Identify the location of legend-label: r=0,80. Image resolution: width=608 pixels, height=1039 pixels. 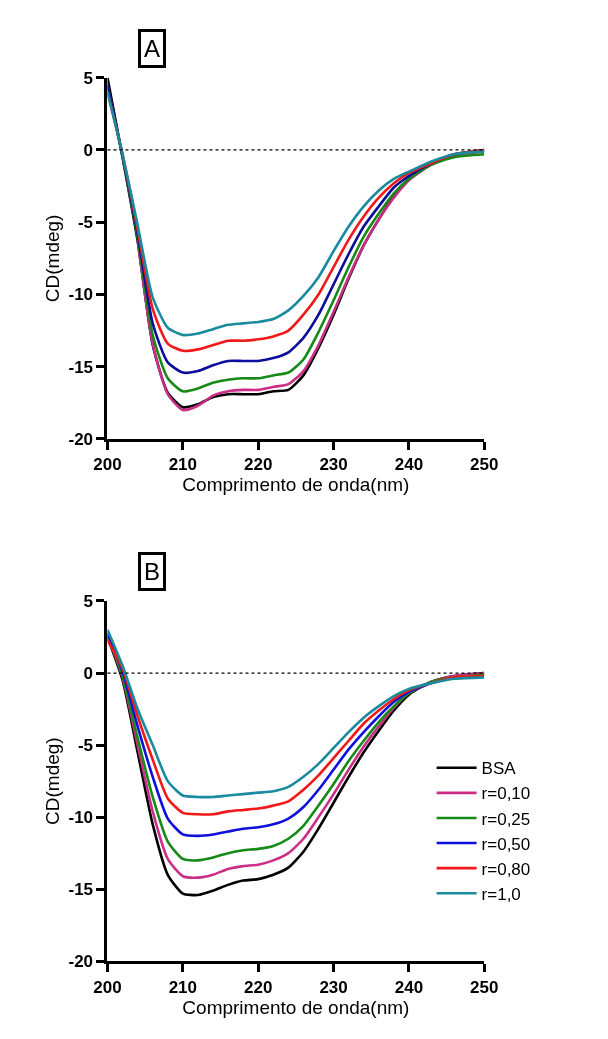
(506, 869).